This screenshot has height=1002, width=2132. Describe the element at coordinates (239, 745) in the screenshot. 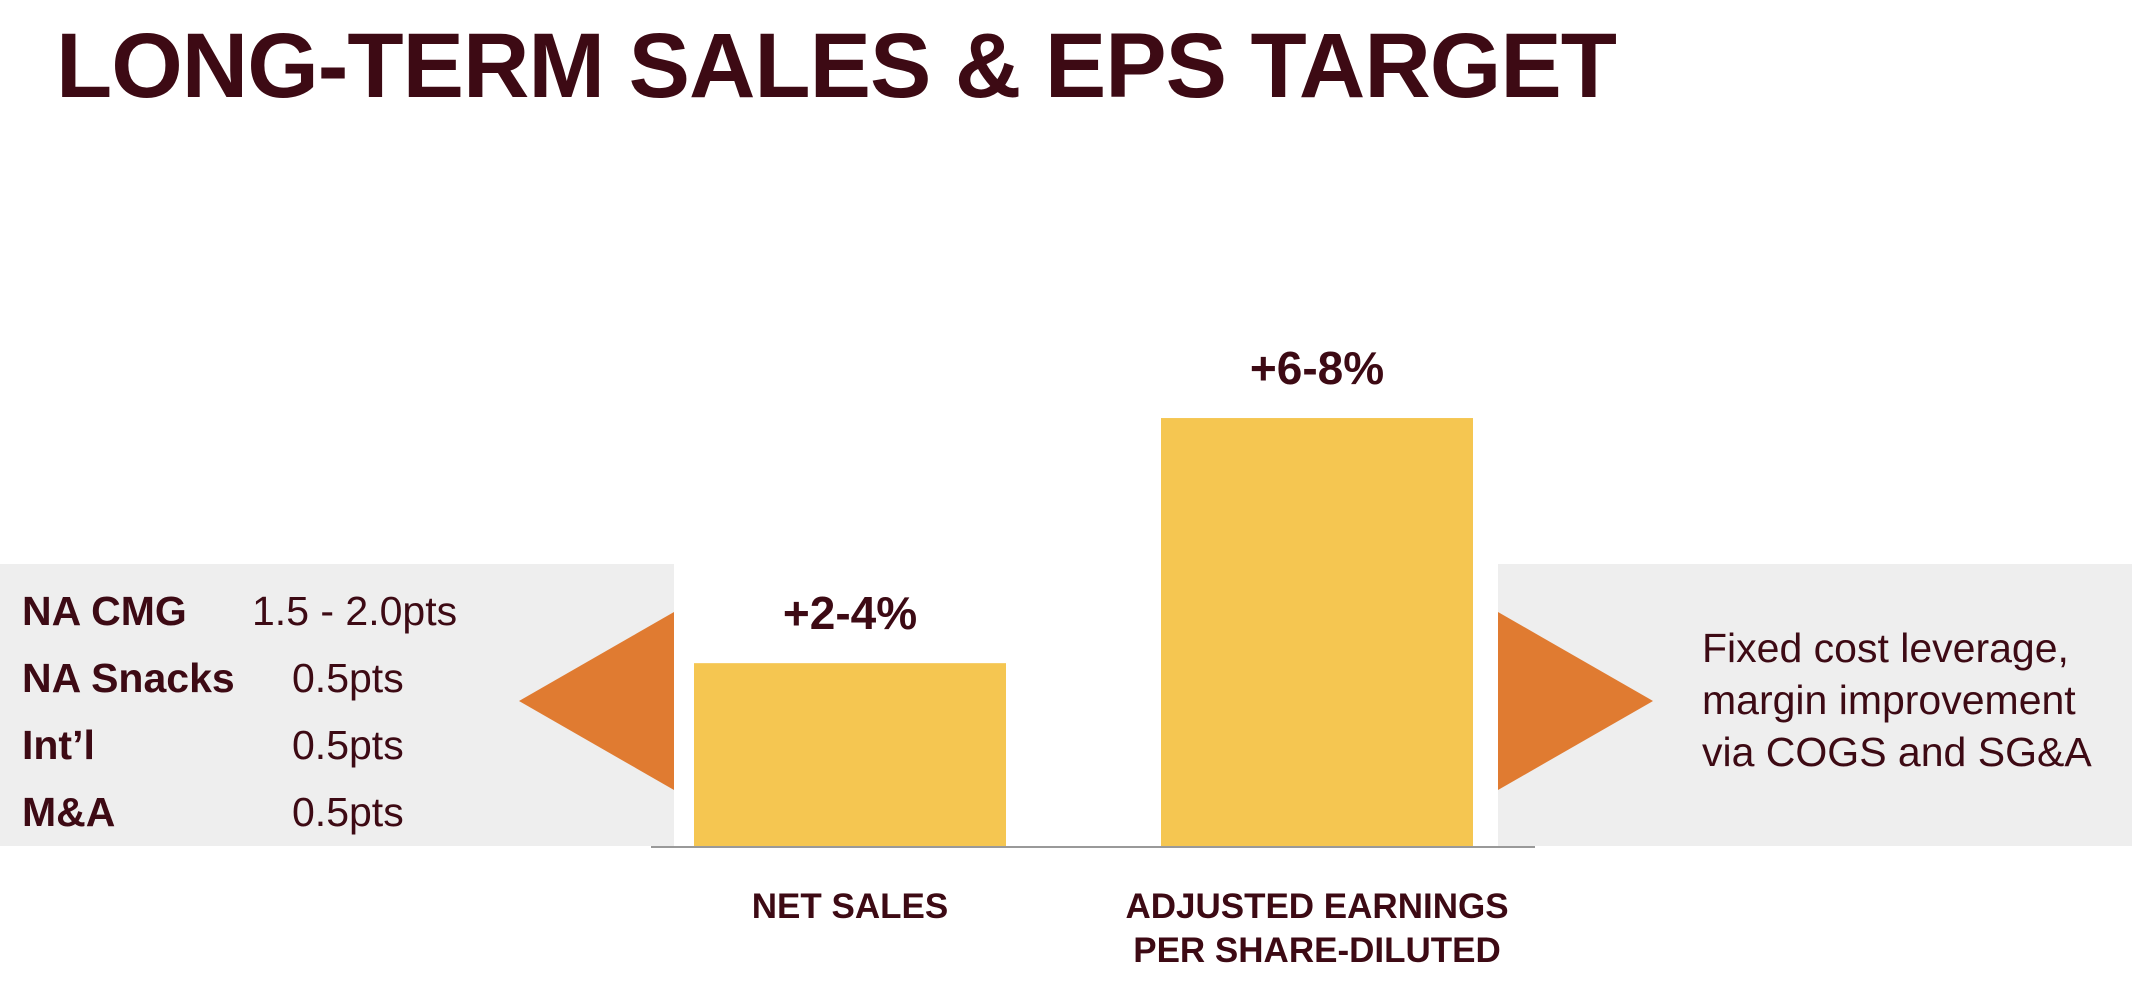

I see `driver-row-intl: Int’l 0.5pts` at that location.